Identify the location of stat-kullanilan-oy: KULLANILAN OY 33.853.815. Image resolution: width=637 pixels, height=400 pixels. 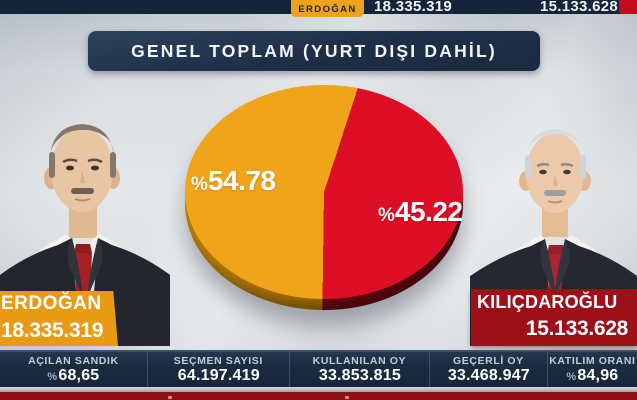
(360, 369).